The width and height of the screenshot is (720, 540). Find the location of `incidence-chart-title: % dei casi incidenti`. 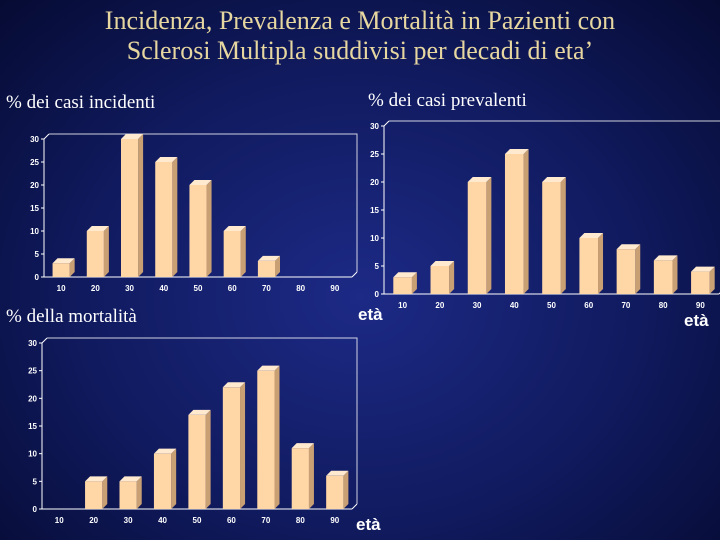

incidence-chart-title: % dei casi incidenti is located at coordinates (81, 102).